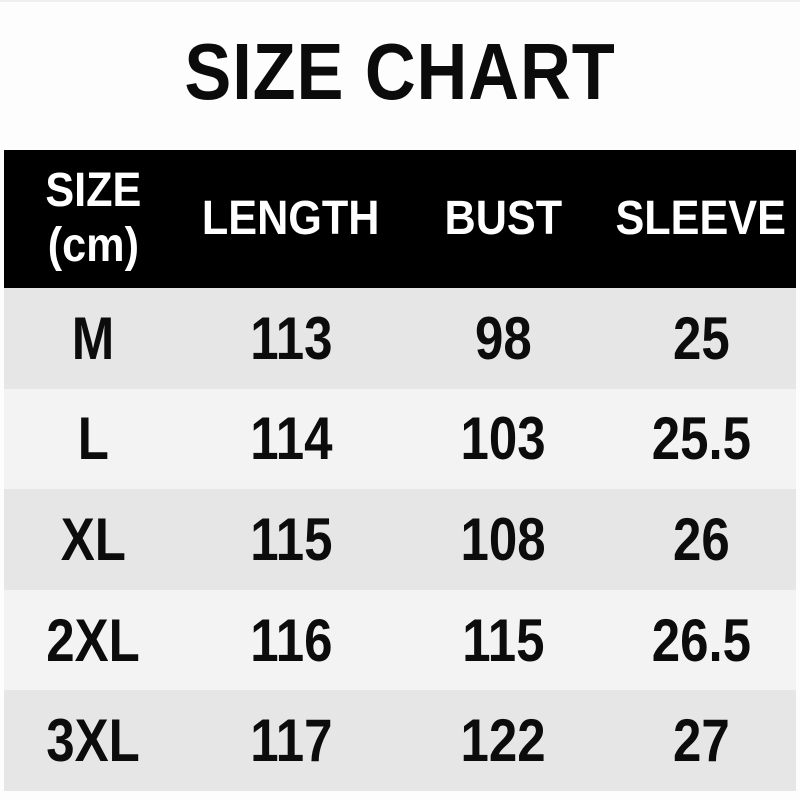 This screenshot has width=800, height=800. Describe the element at coordinates (291, 640) in the screenshot. I see `length-cell: 116` at that location.